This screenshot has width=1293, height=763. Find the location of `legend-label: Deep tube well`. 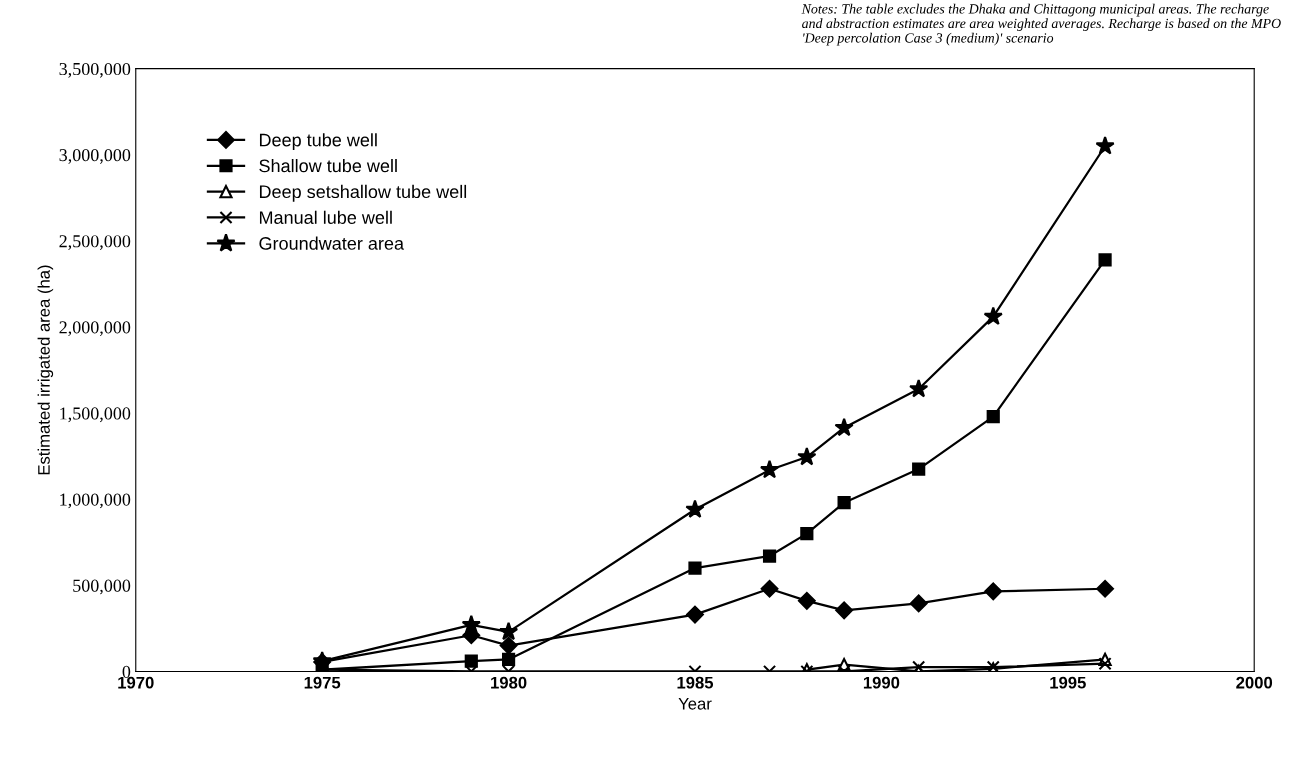

legend-label: Deep tube well is located at coordinates (318, 141).